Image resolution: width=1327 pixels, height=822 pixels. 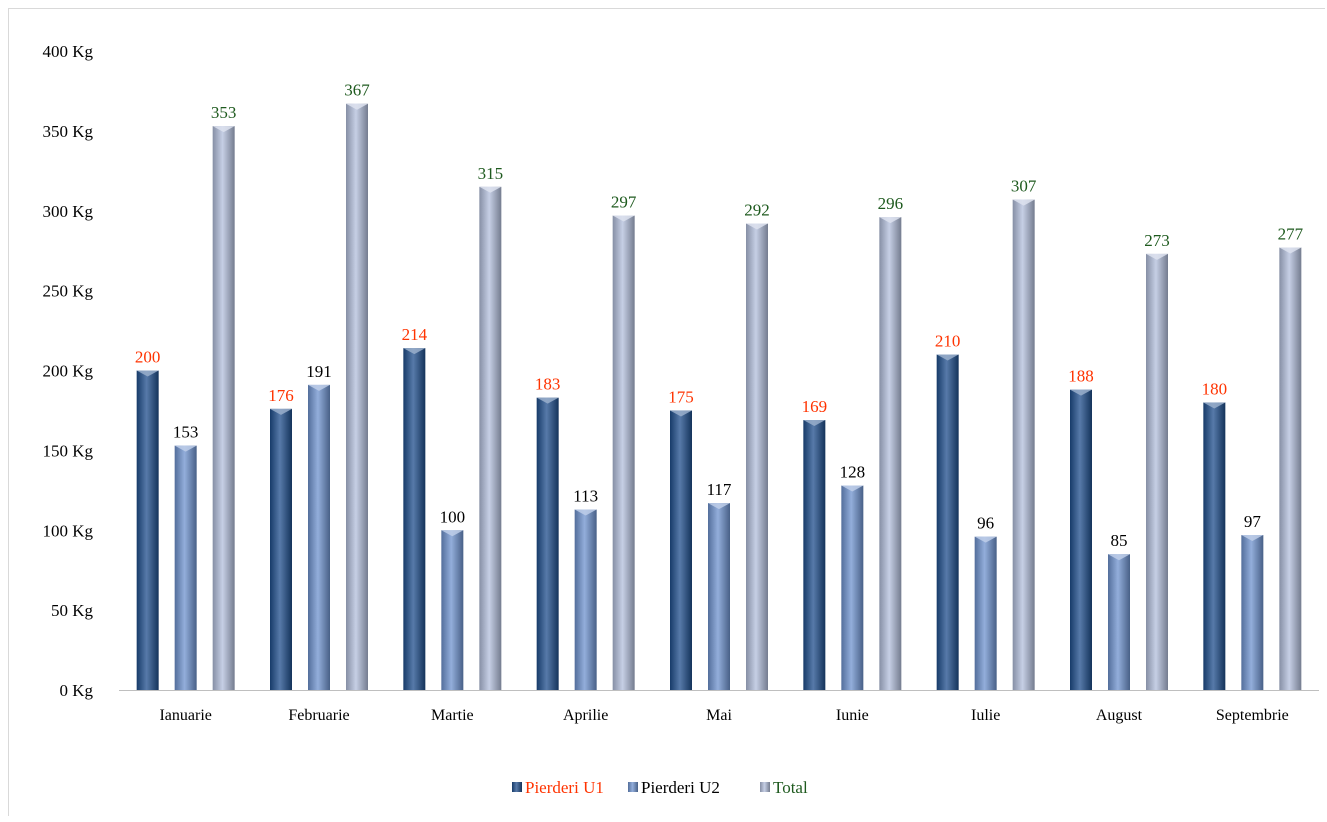 What do you see at coordinates (452, 715) in the screenshot?
I see `x-tick-label: Martie` at bounding box center [452, 715].